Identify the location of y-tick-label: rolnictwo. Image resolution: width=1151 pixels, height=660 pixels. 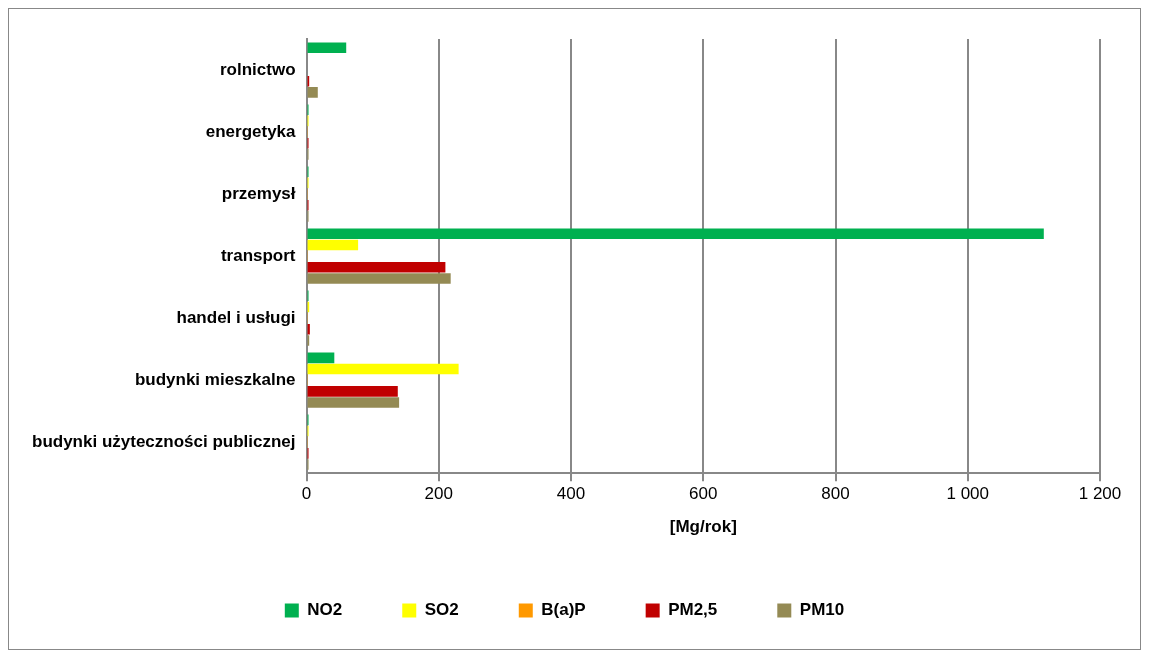
(257, 69).